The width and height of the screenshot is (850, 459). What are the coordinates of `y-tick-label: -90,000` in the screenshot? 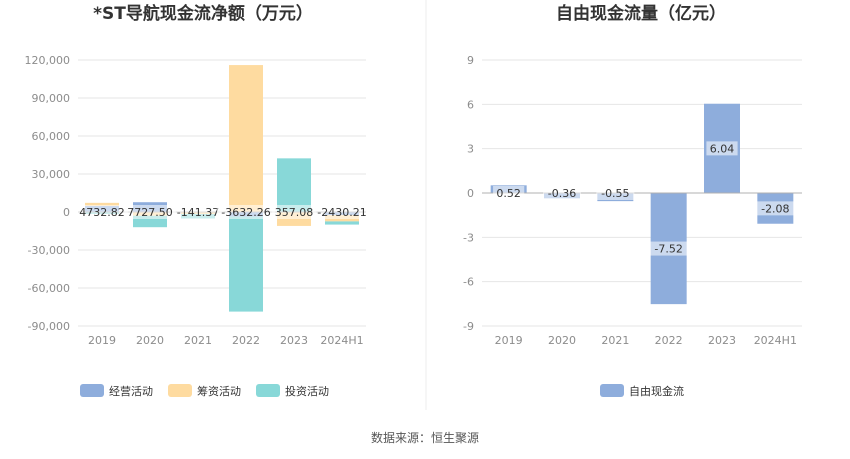 It's located at (49, 326).